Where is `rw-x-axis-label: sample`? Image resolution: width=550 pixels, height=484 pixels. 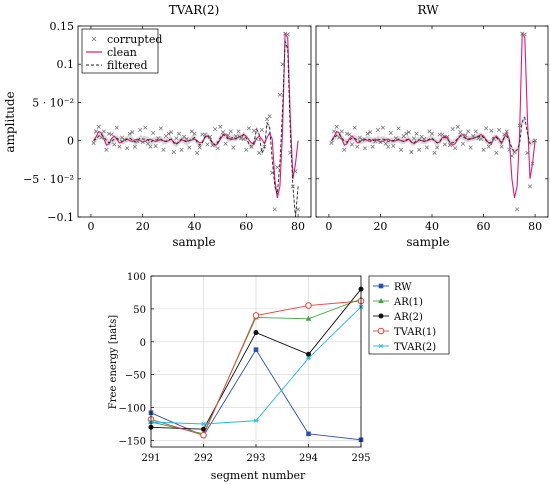 rw-x-axis-label: sample is located at coordinates (427, 242).